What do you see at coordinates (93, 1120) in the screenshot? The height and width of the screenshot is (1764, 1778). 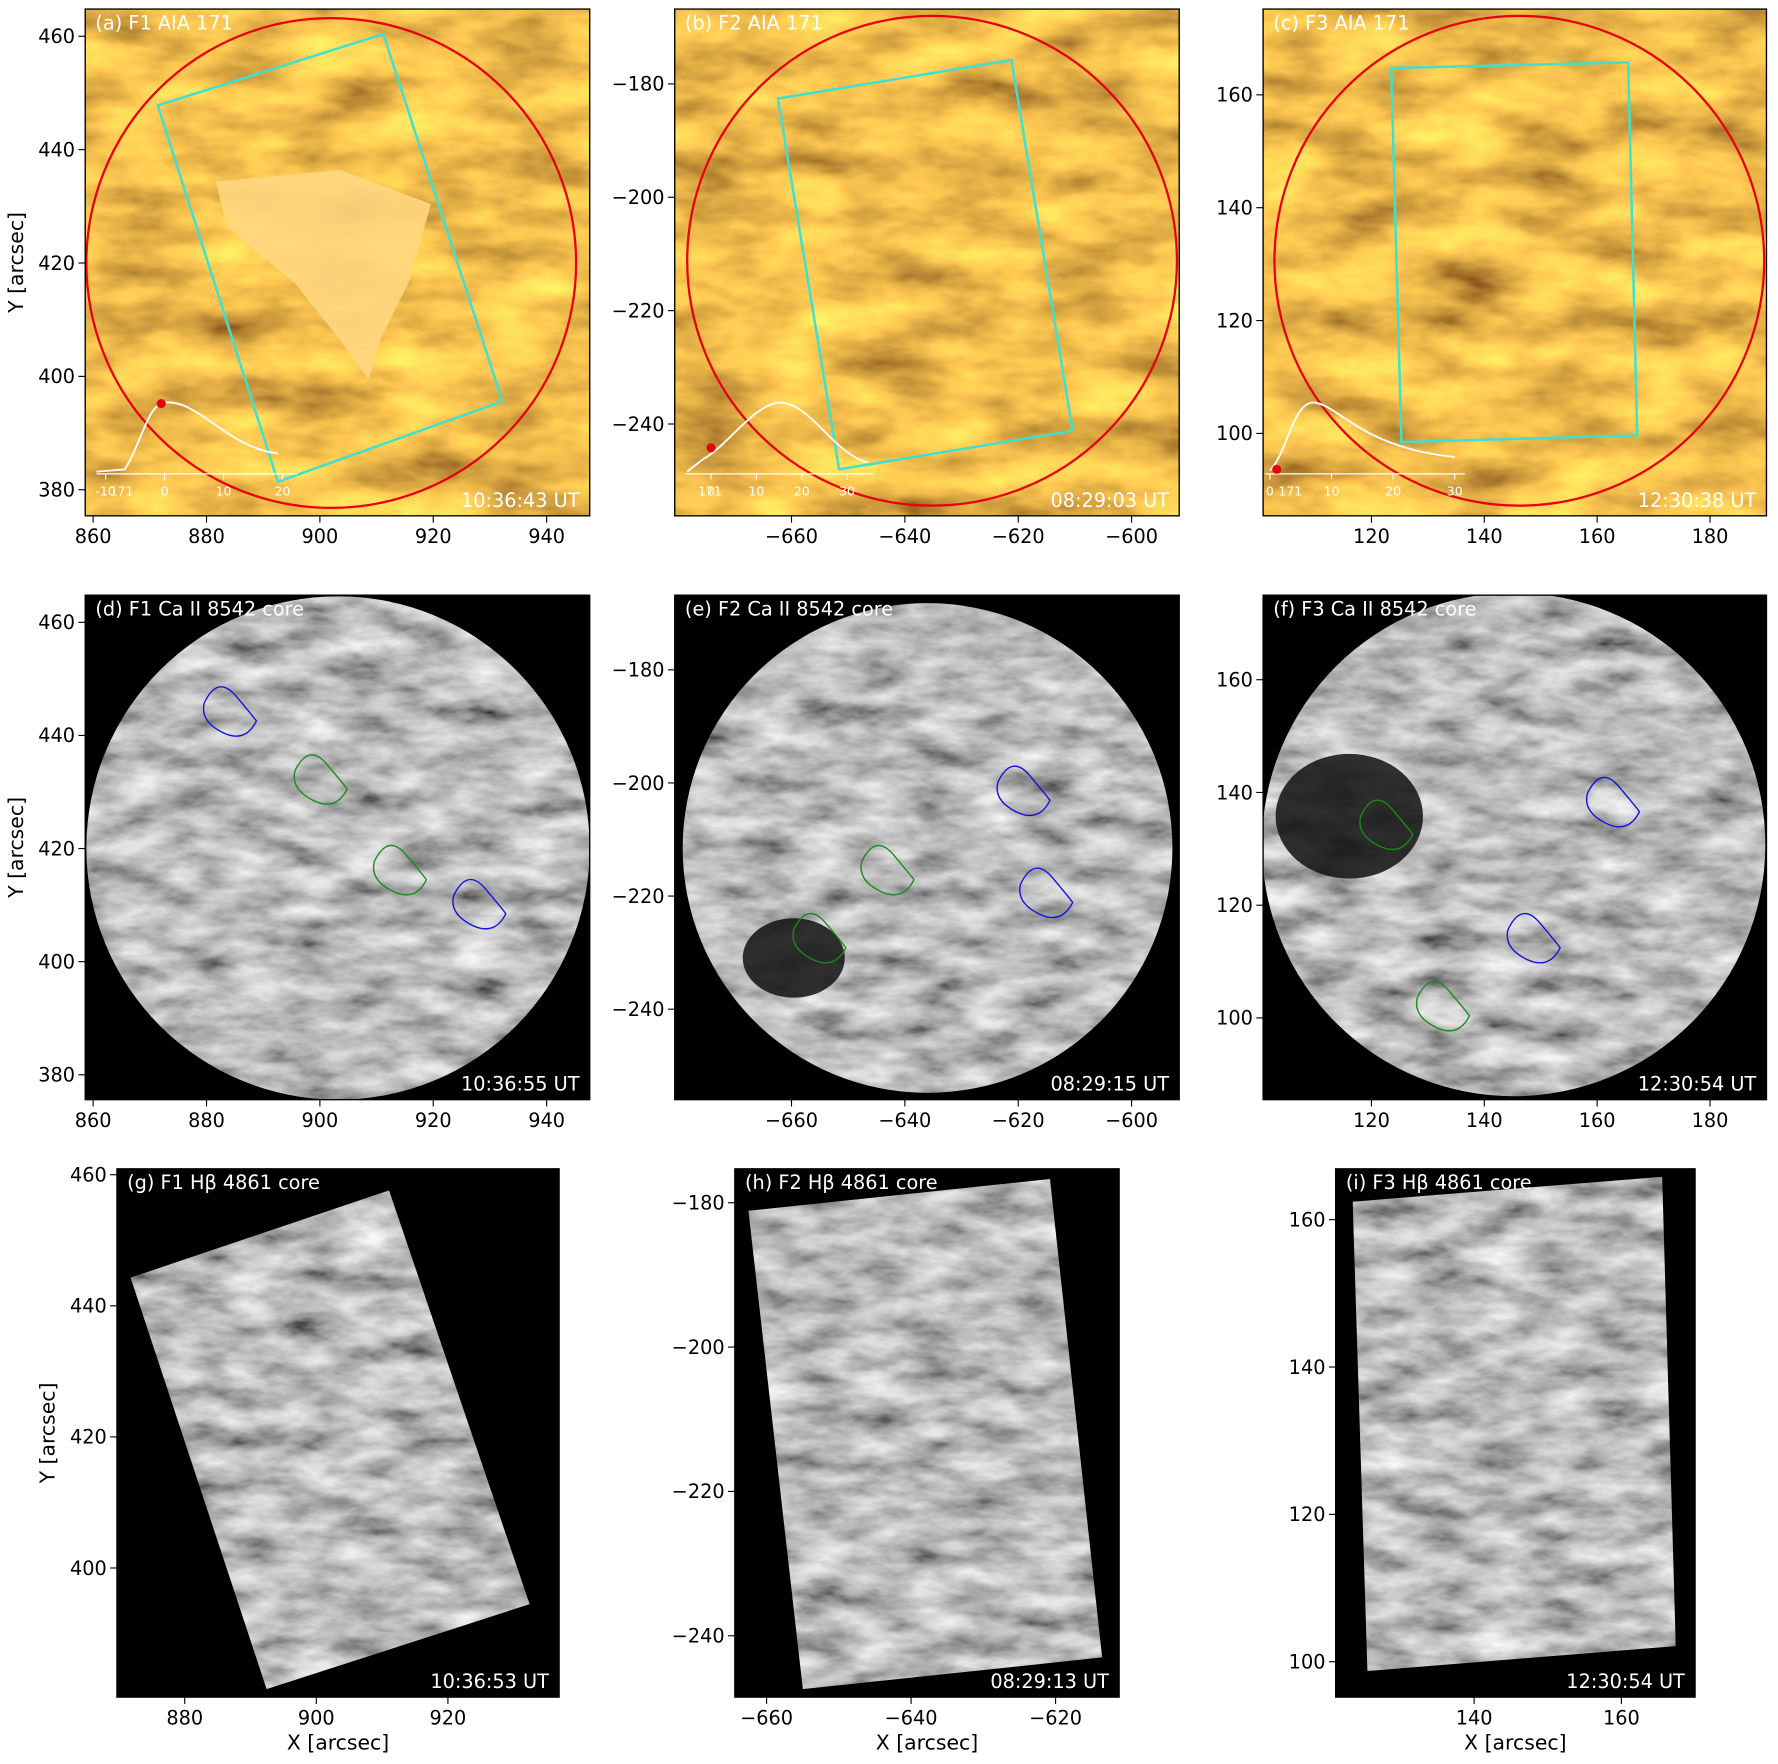 I see `x-tick-label: 860` at bounding box center [93, 1120].